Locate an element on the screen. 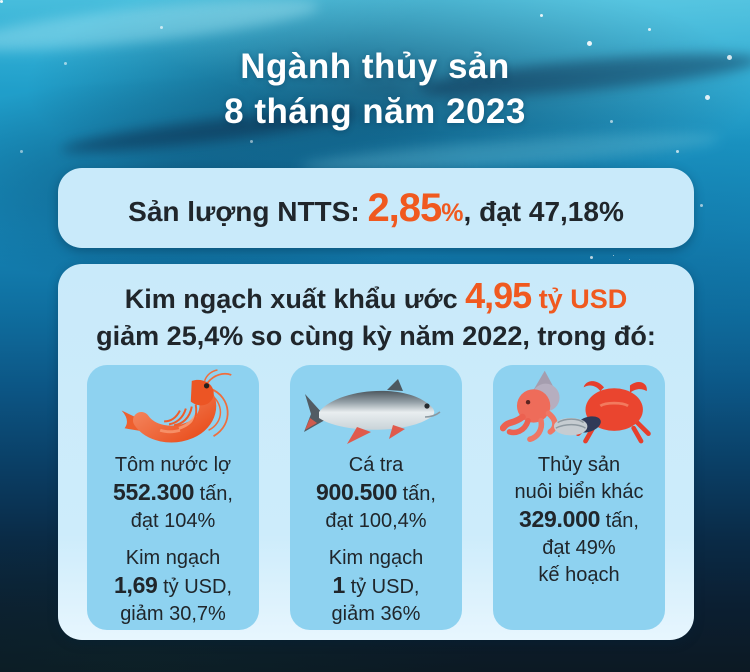 The width and height of the screenshot is (750, 672). shrimp-icon is located at coordinates (173, 408).